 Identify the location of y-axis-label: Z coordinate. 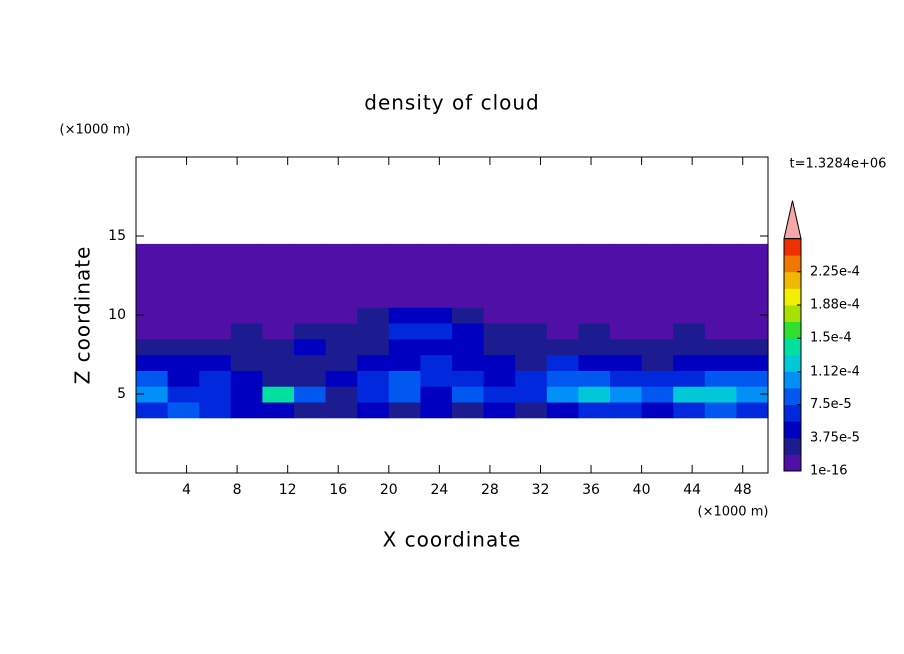
(83, 315).